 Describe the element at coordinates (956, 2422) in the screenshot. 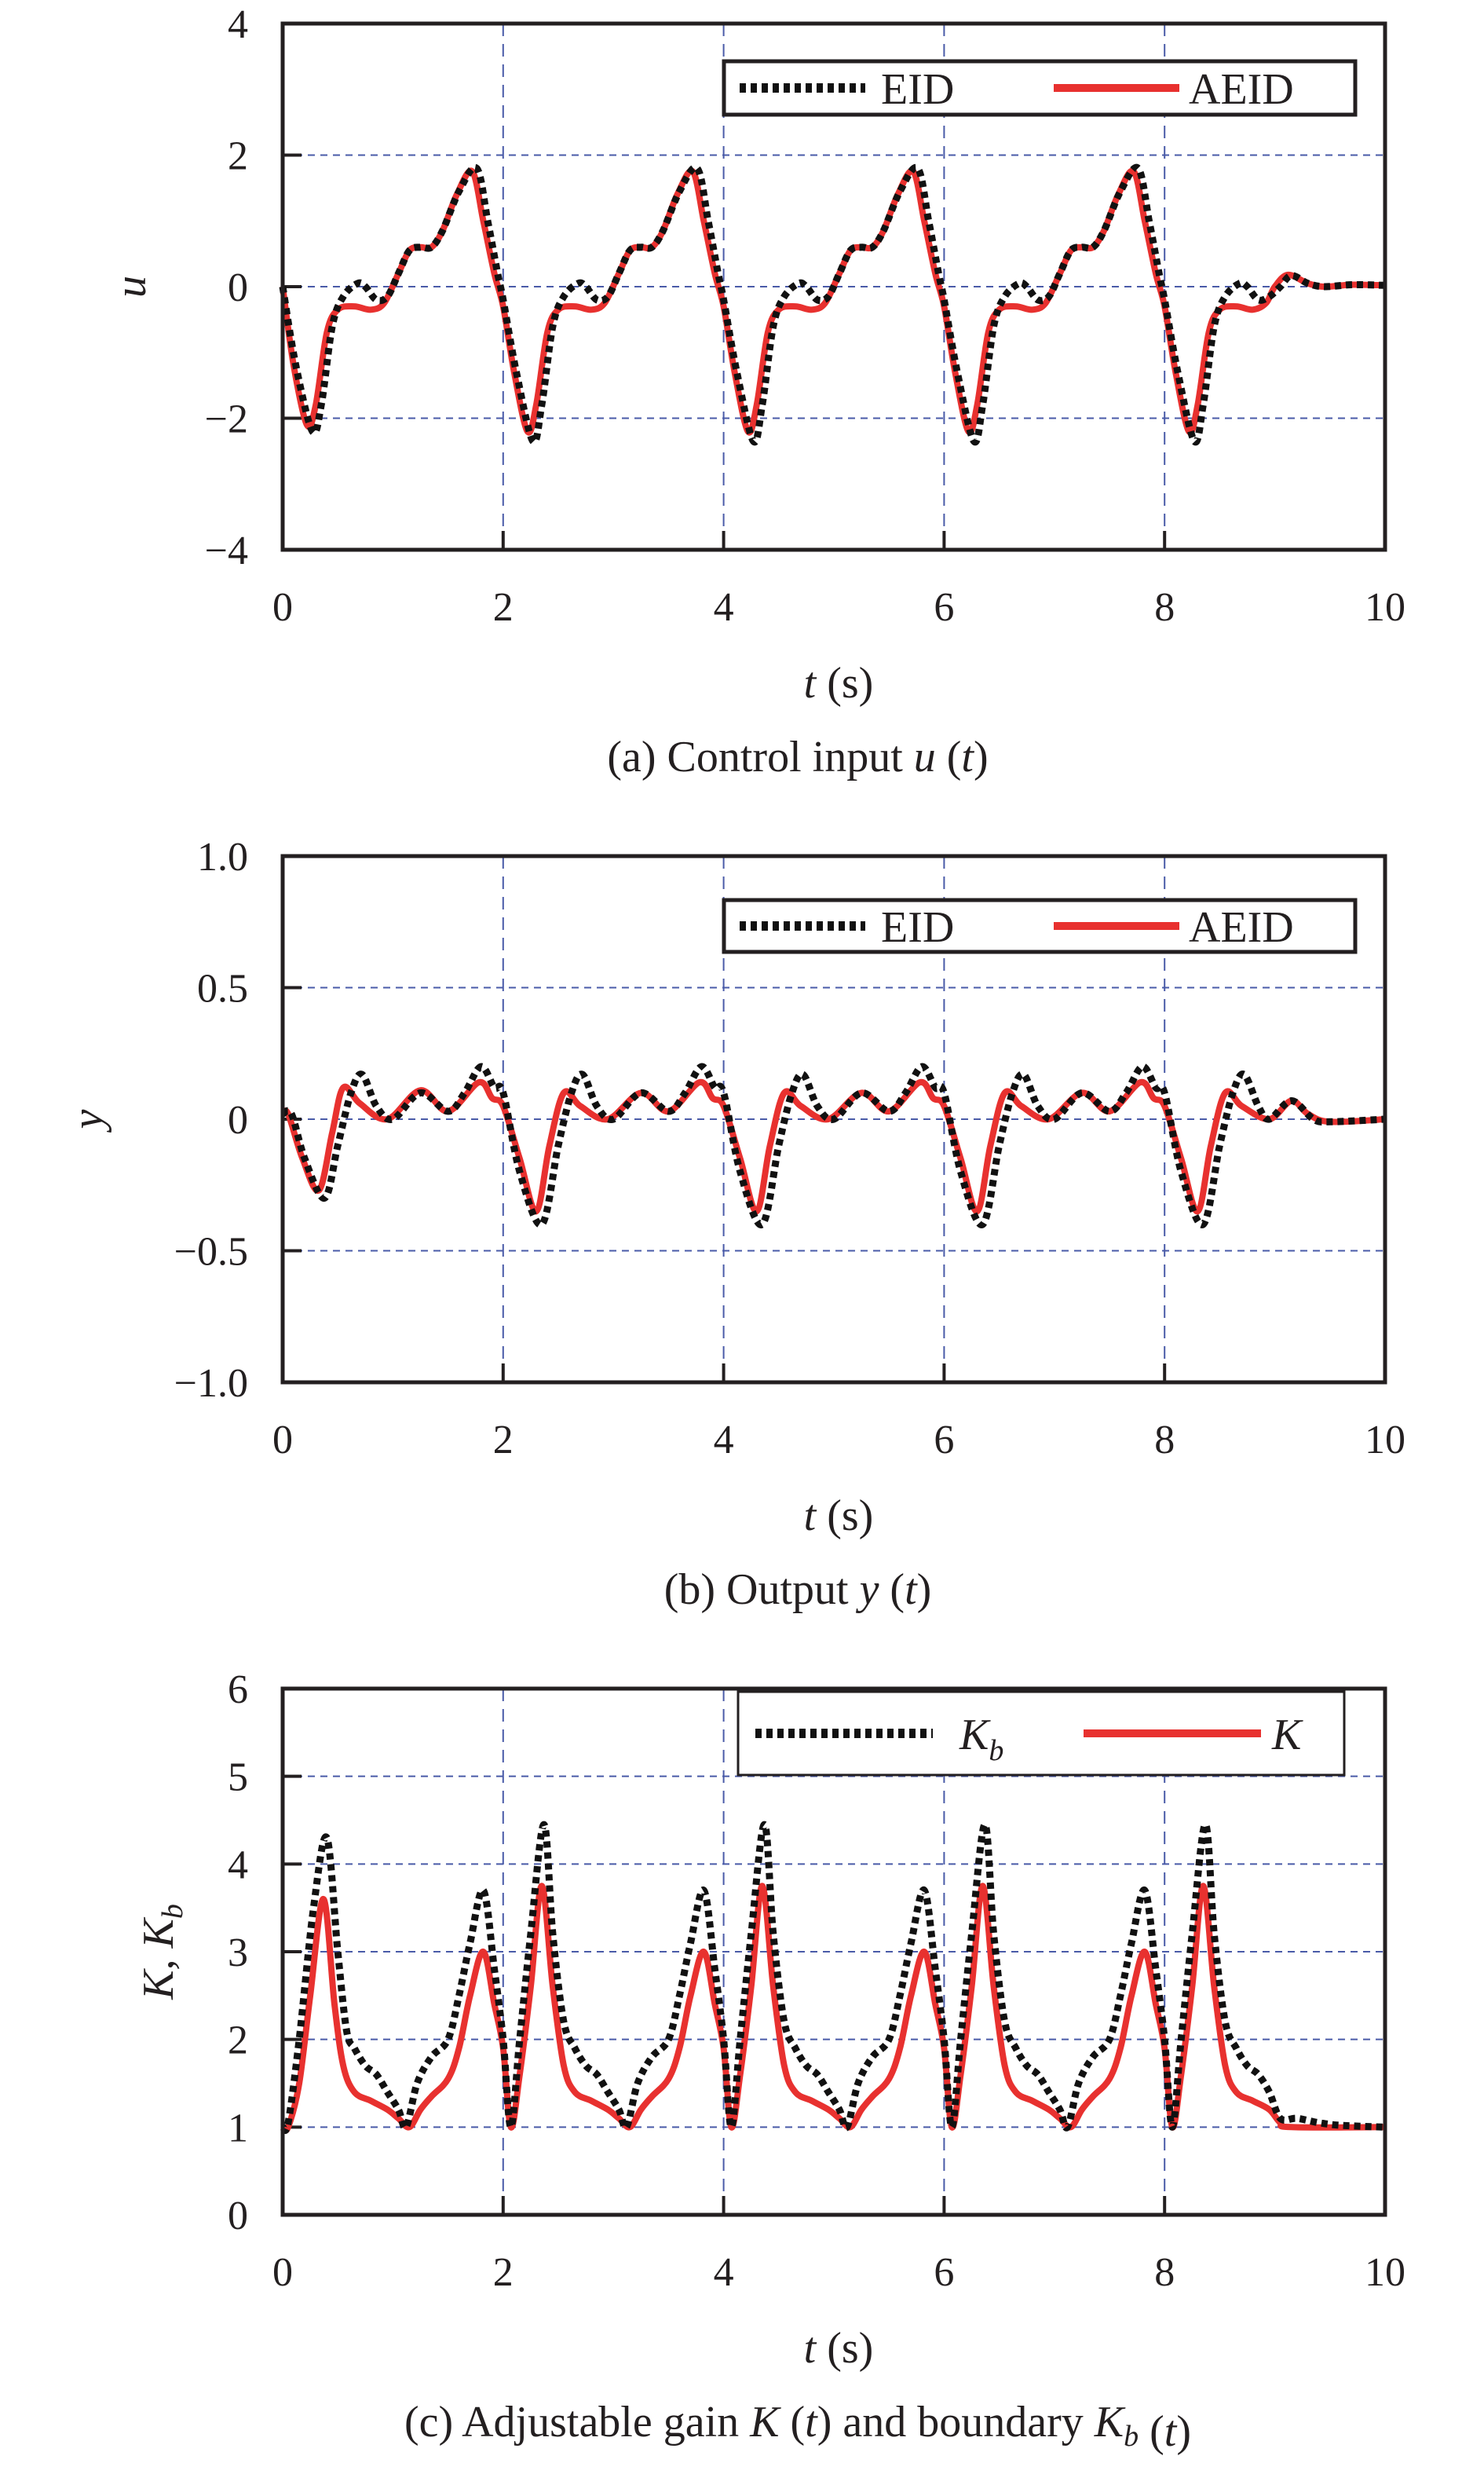

I see `caption-text: ) and boundary` at that location.